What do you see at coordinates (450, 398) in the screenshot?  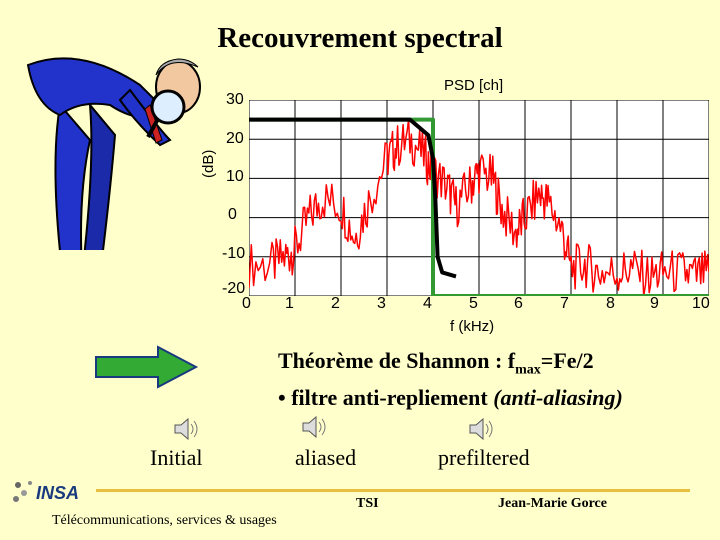 I see `theorem-line-2: • filtre anti-repliement (anti-aliasing)` at bounding box center [450, 398].